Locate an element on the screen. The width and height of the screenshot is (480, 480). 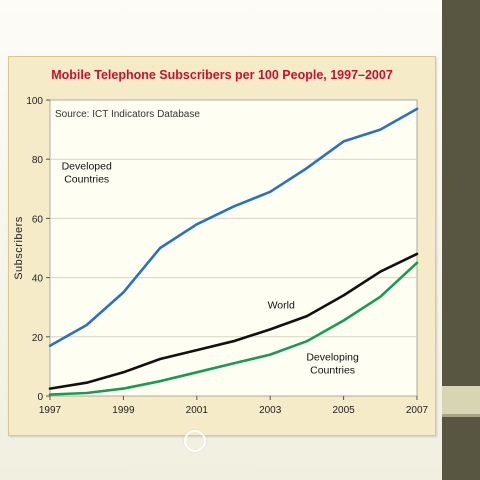
x-tick-label: 2005 is located at coordinates (343, 410).